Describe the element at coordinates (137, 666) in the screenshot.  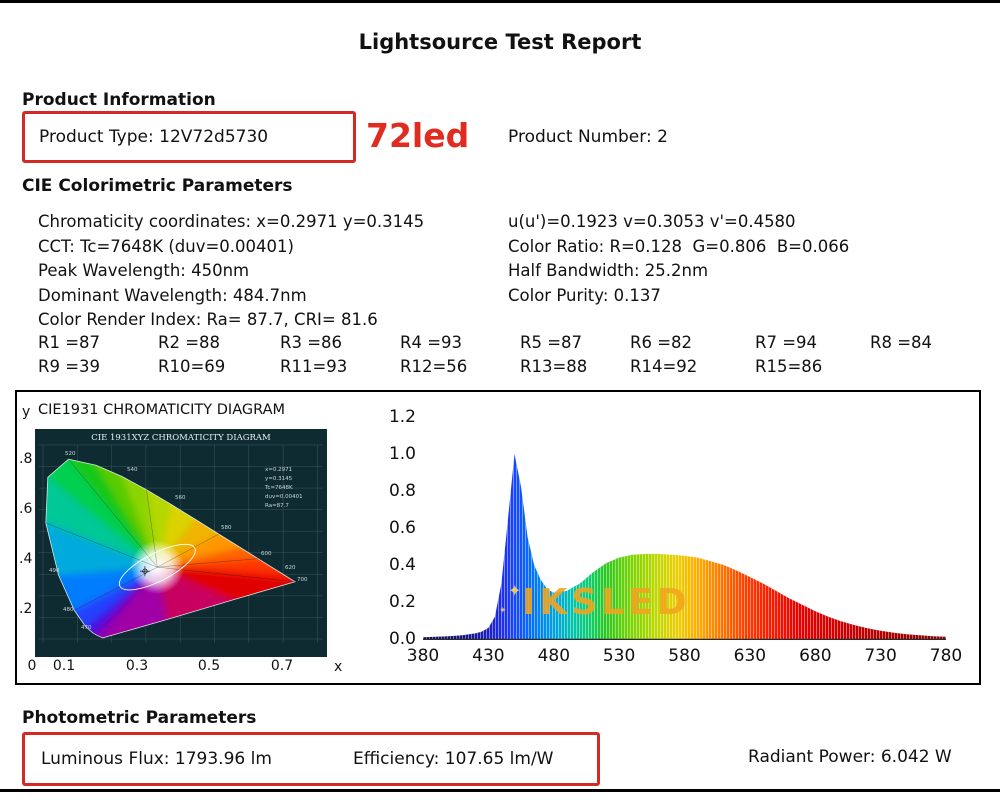
I see `cie-x-ticks-label: 0.3` at that location.